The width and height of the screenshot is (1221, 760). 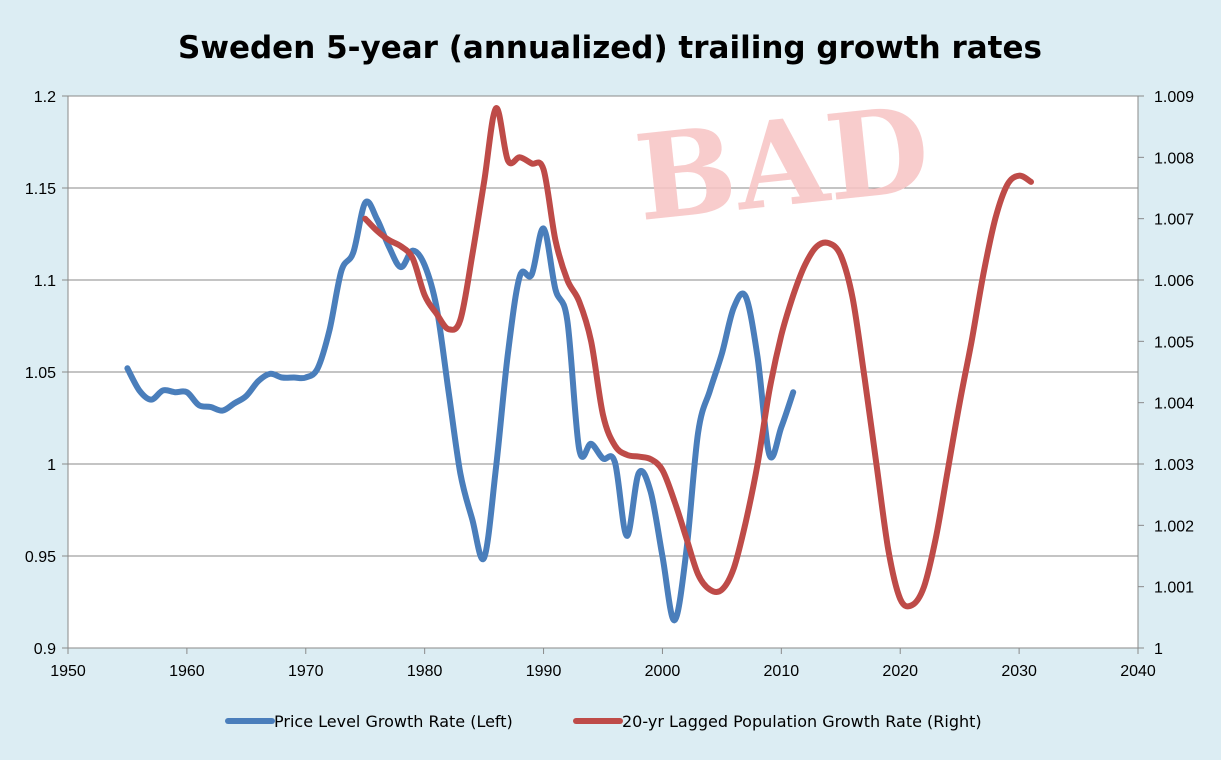 What do you see at coordinates (187, 671) in the screenshot?
I see `x-tick-label: 1960` at bounding box center [187, 671].